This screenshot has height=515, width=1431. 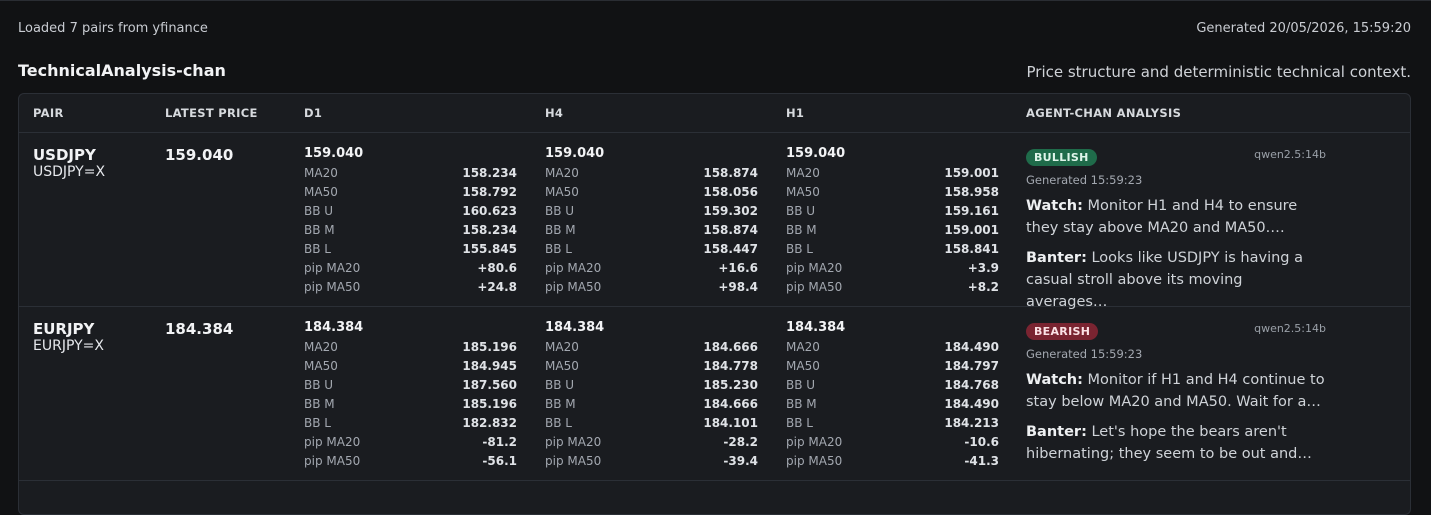 What do you see at coordinates (730, 173) in the screenshot?
I see `metric-value: 158.874` at bounding box center [730, 173].